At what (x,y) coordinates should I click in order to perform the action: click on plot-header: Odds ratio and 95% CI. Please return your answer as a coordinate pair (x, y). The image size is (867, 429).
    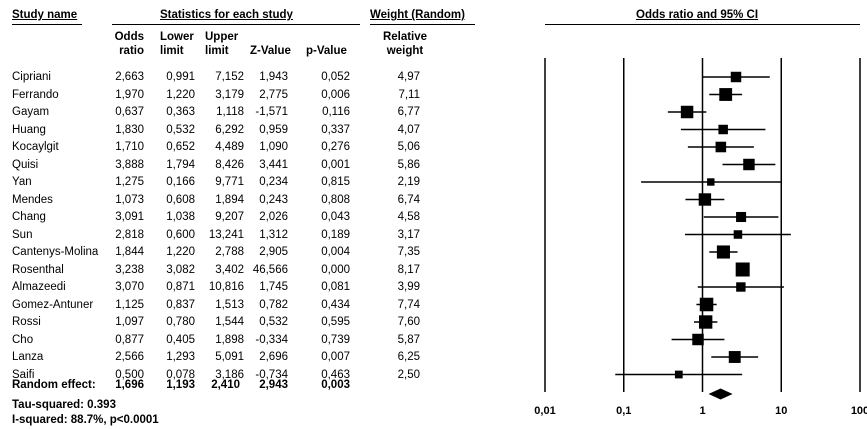
    Looking at the image, I should click on (697, 15).